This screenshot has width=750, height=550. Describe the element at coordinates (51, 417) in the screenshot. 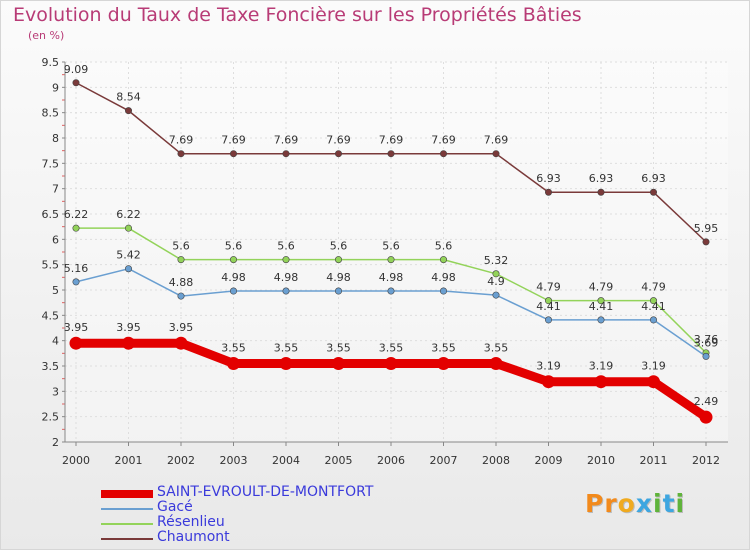

I see `y-tick-label: 2.5` at that location.